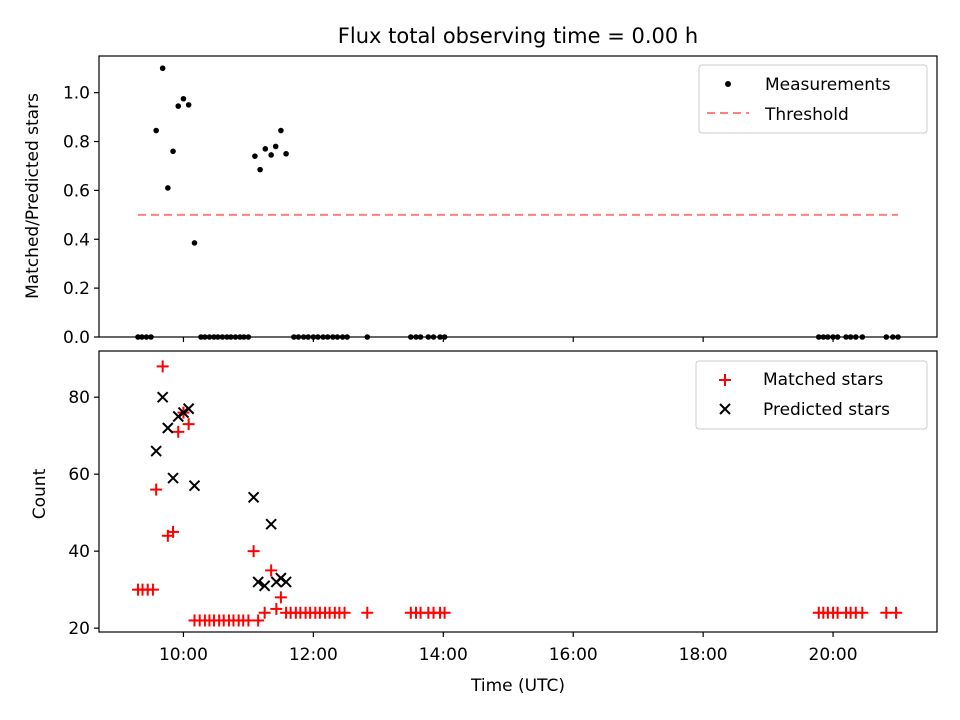  Describe the element at coordinates (725, 380) in the screenshot. I see `legend-matched-marker` at that location.